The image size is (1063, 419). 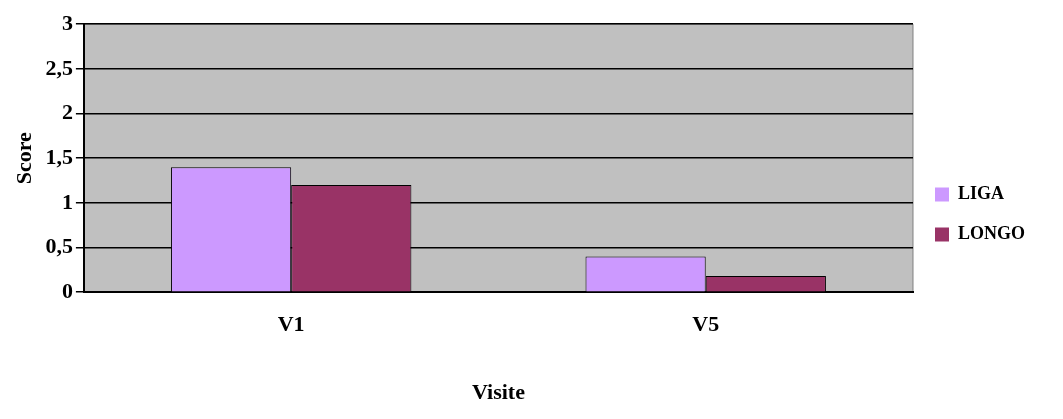 What do you see at coordinates (991, 233) in the screenshot?
I see `legend-label: LONGO` at bounding box center [991, 233].